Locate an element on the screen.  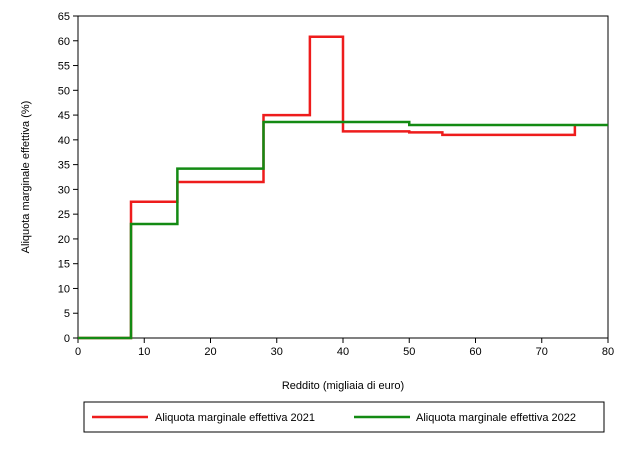
x-tick-label: 40 is located at coordinates (343, 352).